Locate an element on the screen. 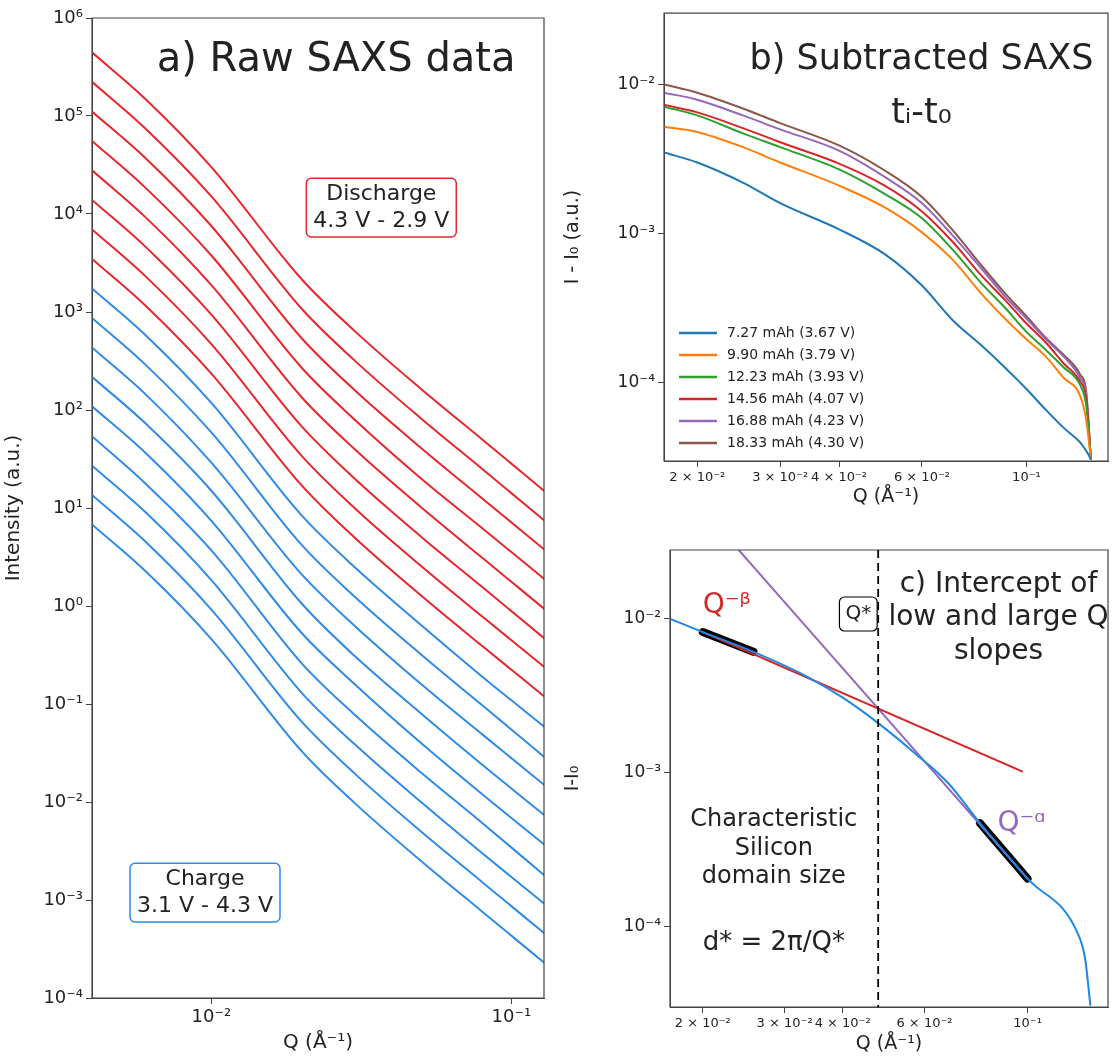  y-tick-label: 10² is located at coordinates (67, 408).